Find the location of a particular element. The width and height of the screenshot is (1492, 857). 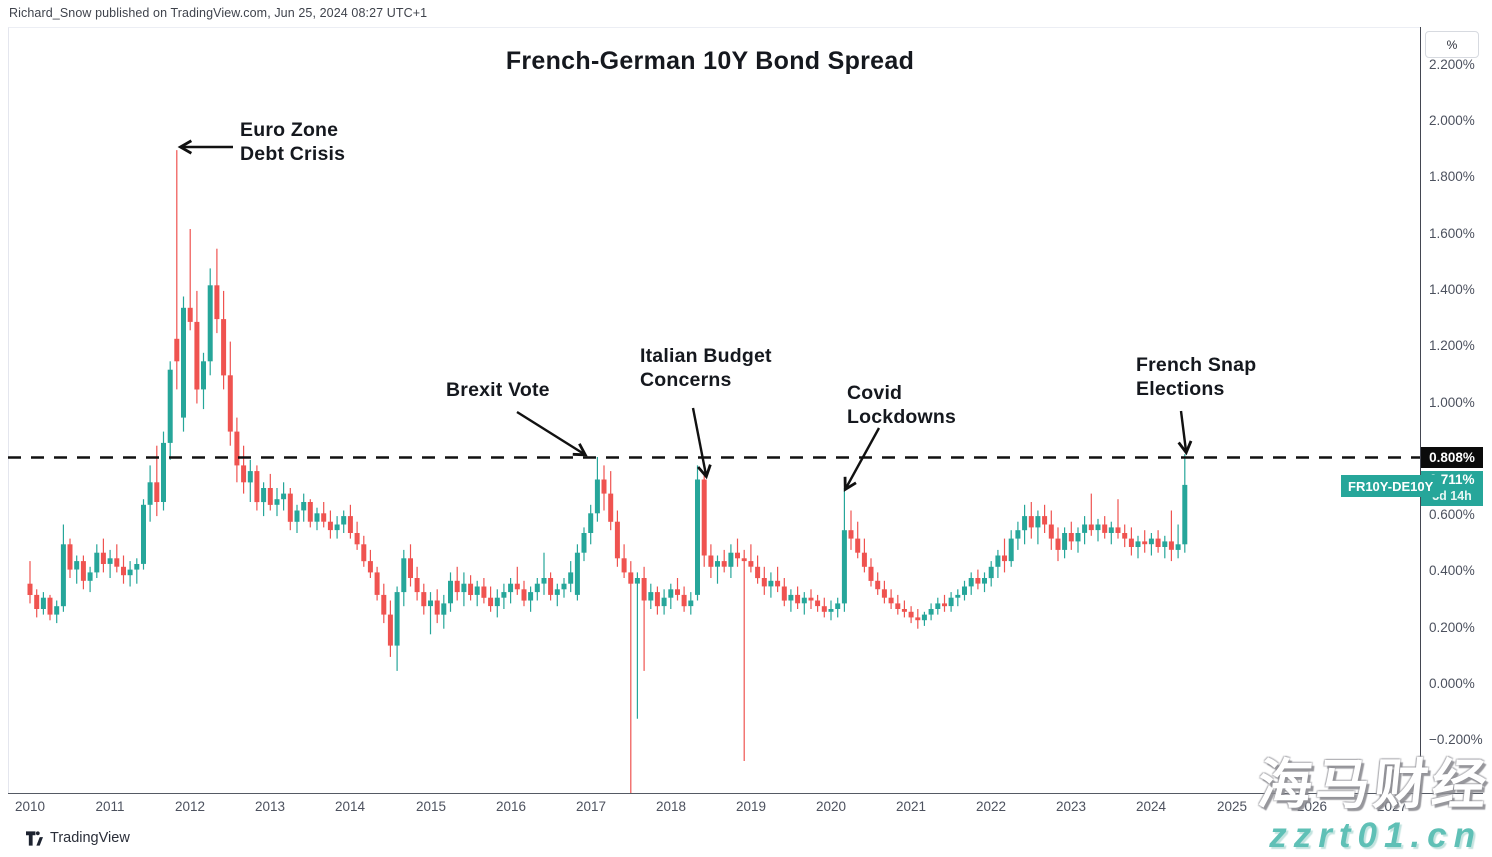

time-tick-label: 2024 is located at coordinates (1151, 806).